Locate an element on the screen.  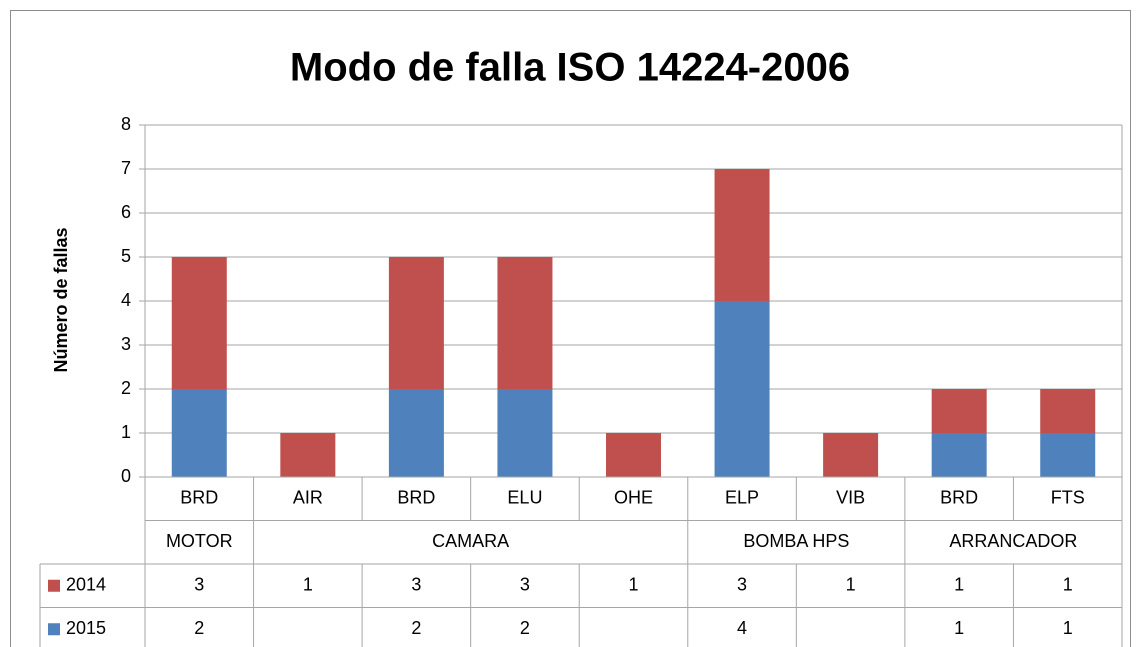
chart-title: Modo de falla ISO 14224-2006 is located at coordinates (570, 68).